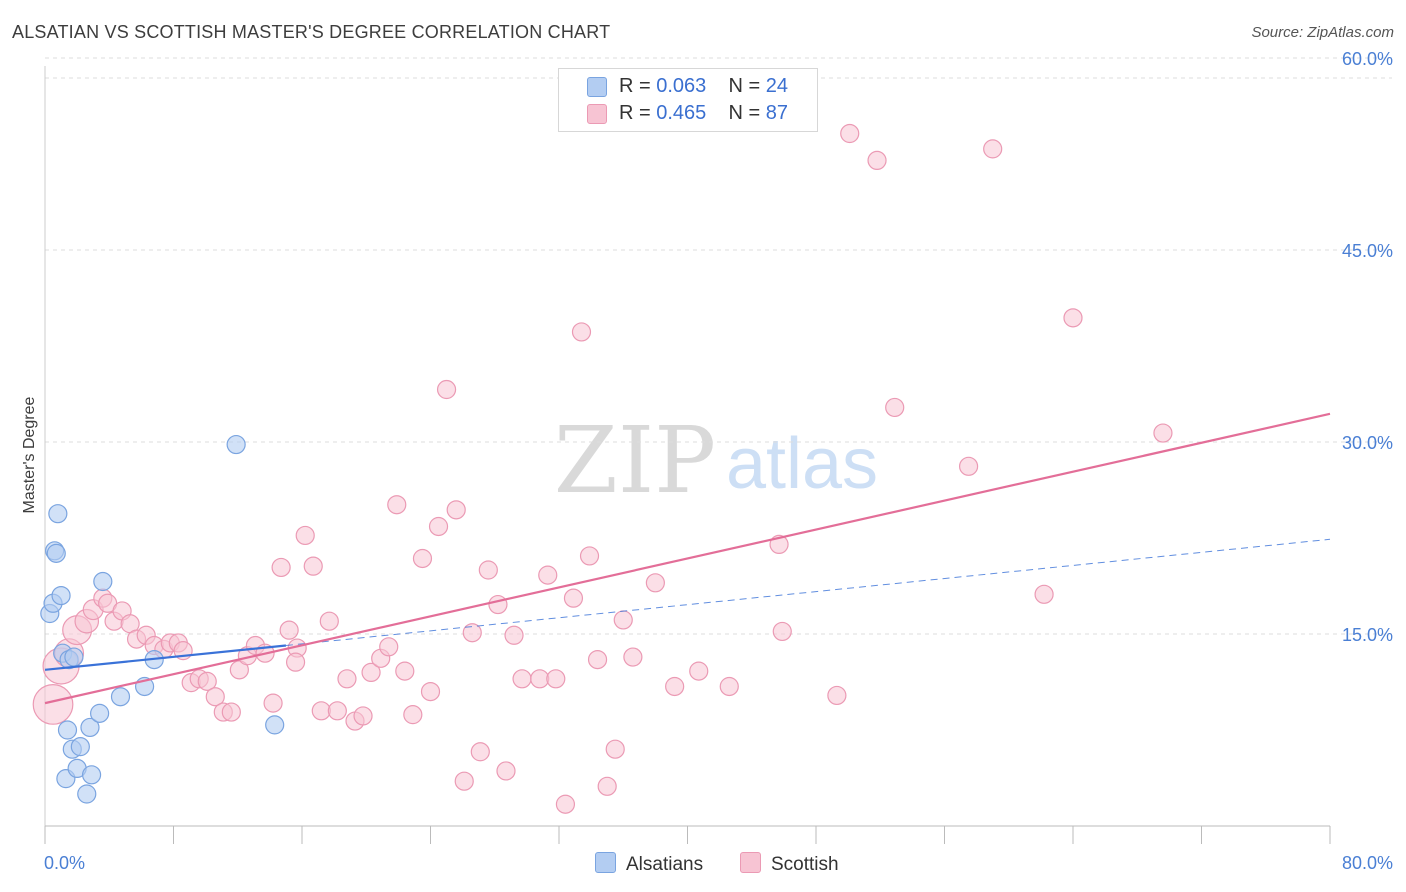 Image resolution: width=1406 pixels, height=892 pixels. Describe the element at coordinates (777, 86) in the screenshot. I see `n-value: 24` at that location.